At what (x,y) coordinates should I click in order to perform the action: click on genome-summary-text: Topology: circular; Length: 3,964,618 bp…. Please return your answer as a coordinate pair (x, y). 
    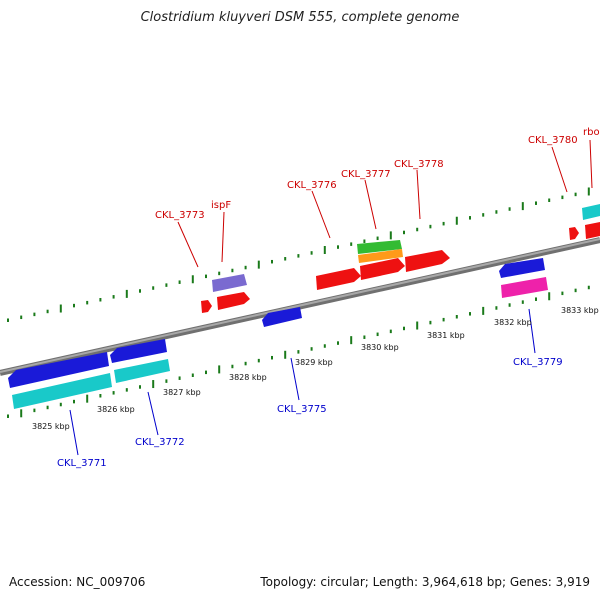
    Looking at the image, I should click on (425, 582).